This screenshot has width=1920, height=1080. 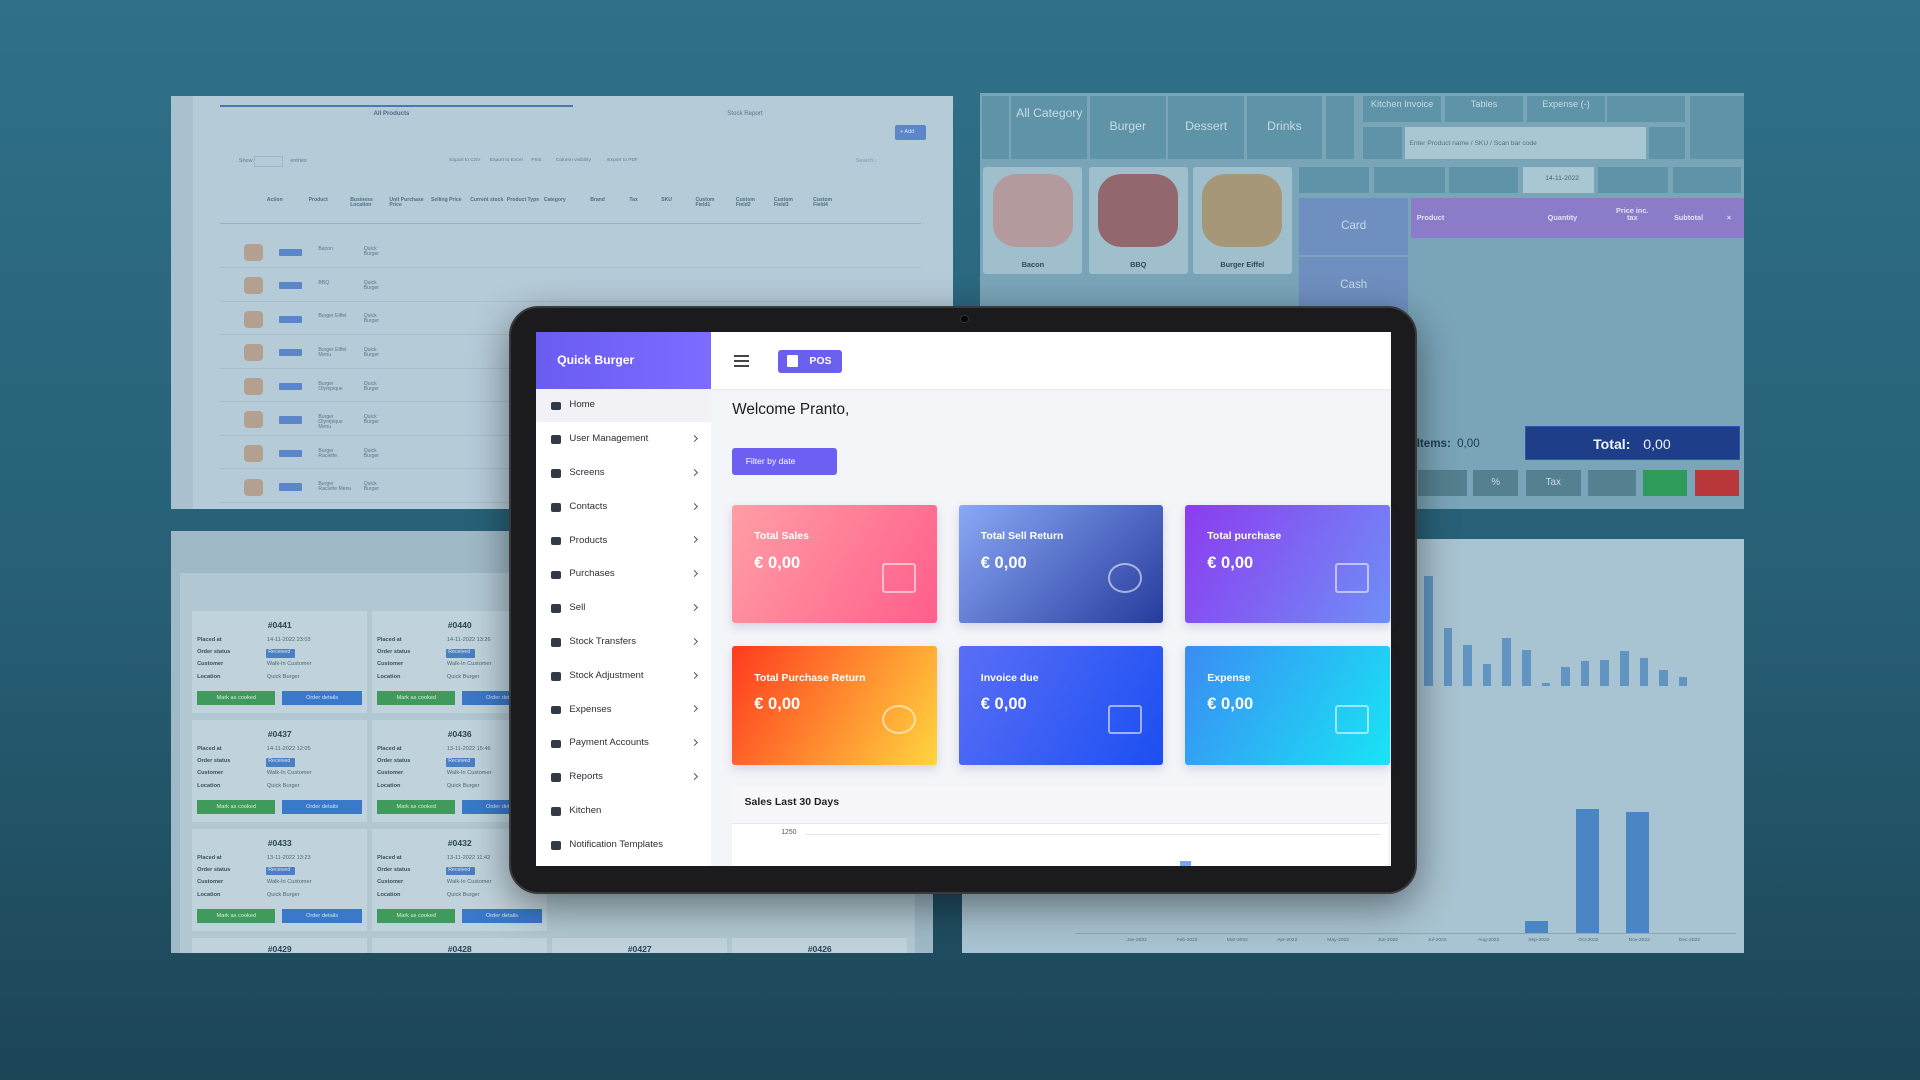 What do you see at coordinates (459, 652) in the screenshot?
I see `status-label: Received` at bounding box center [459, 652].